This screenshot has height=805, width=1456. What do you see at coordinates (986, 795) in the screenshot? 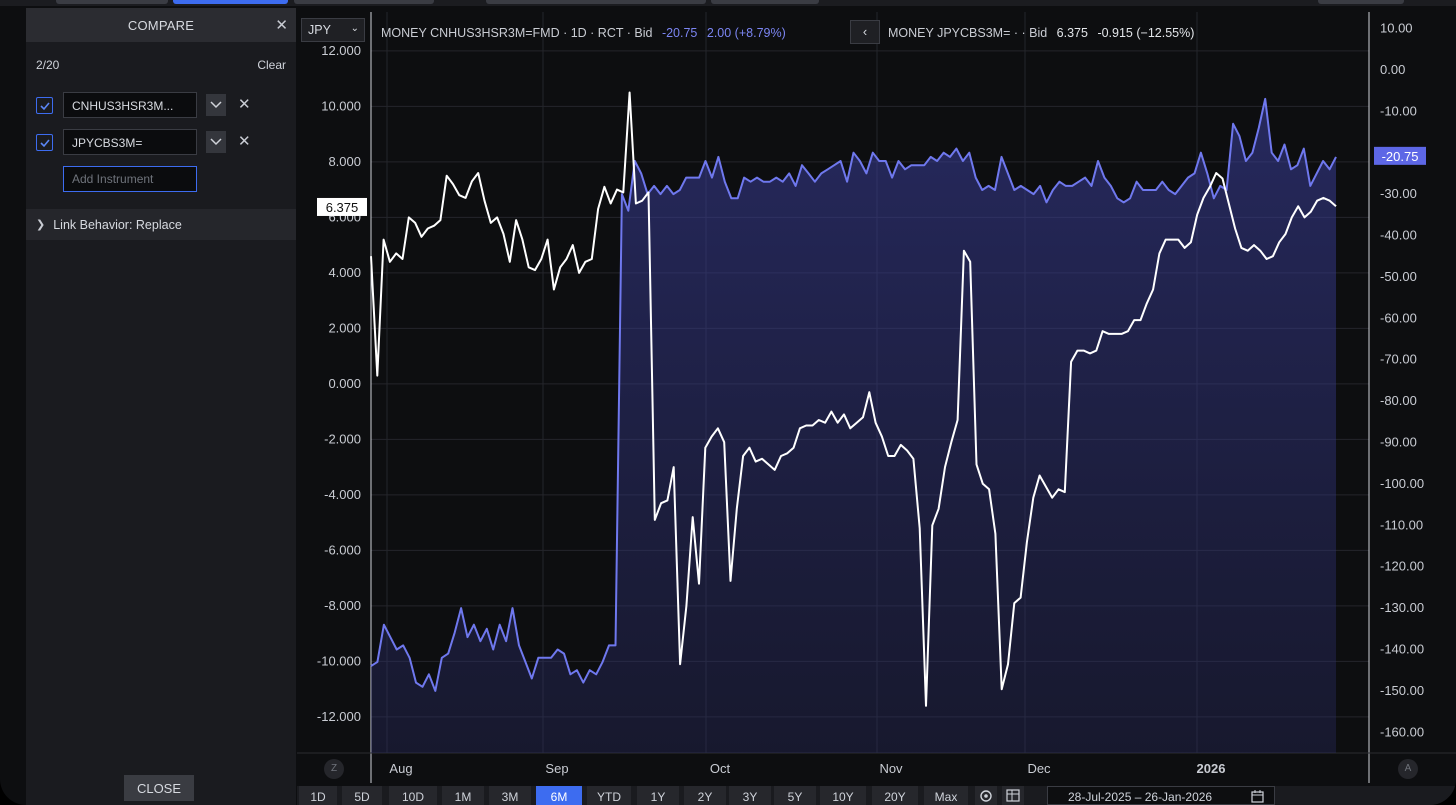
I see `settings-gear-icon` at bounding box center [986, 795].